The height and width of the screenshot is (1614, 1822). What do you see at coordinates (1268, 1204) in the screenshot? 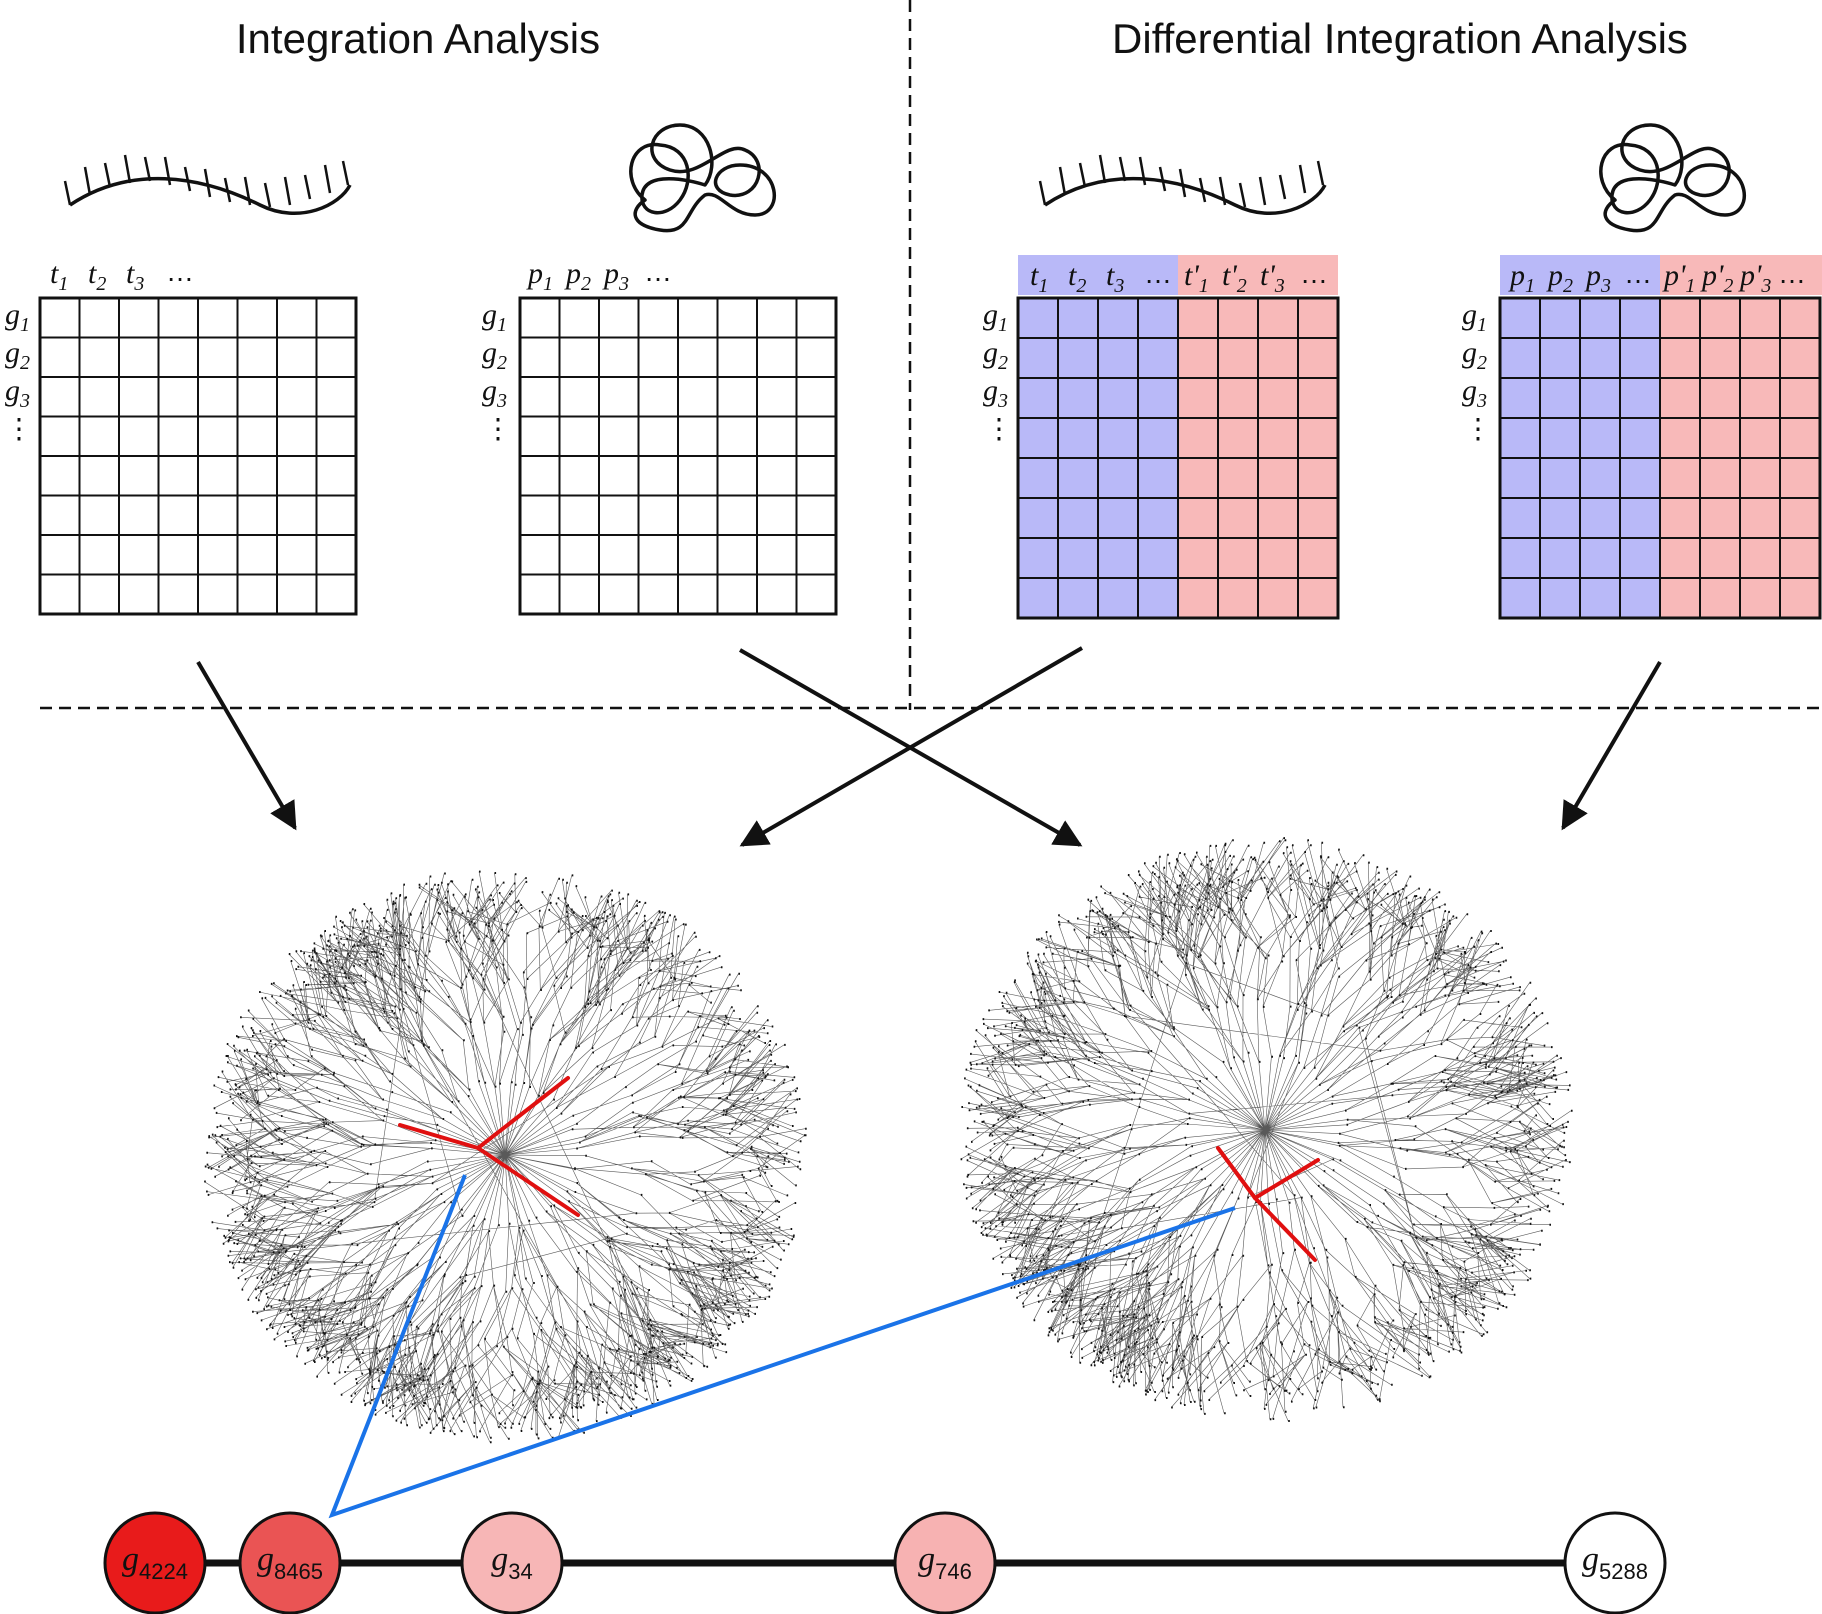
I see `highlight-edges-right` at bounding box center [1268, 1204].